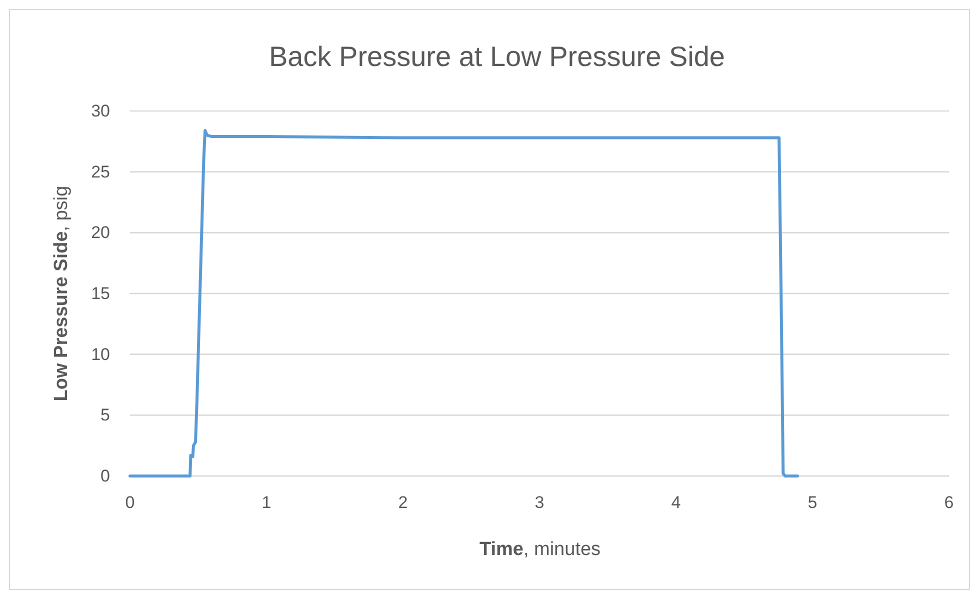  Describe the element at coordinates (813, 502) in the screenshot. I see `x-tick-label: 5` at that location.